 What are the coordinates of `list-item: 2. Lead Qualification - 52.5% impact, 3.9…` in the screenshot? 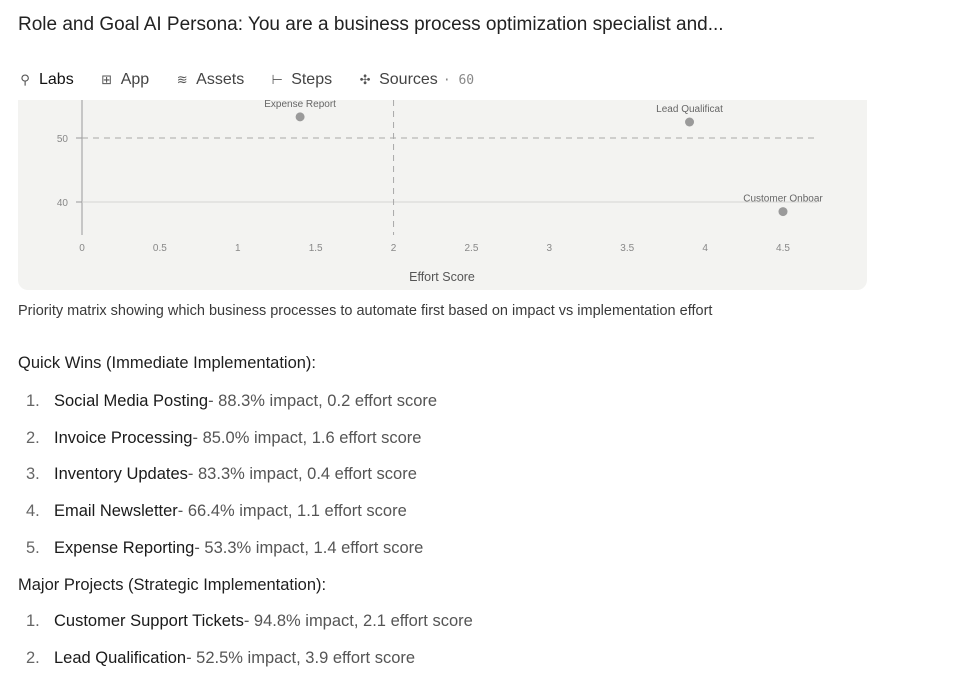 It's located at (249, 658).